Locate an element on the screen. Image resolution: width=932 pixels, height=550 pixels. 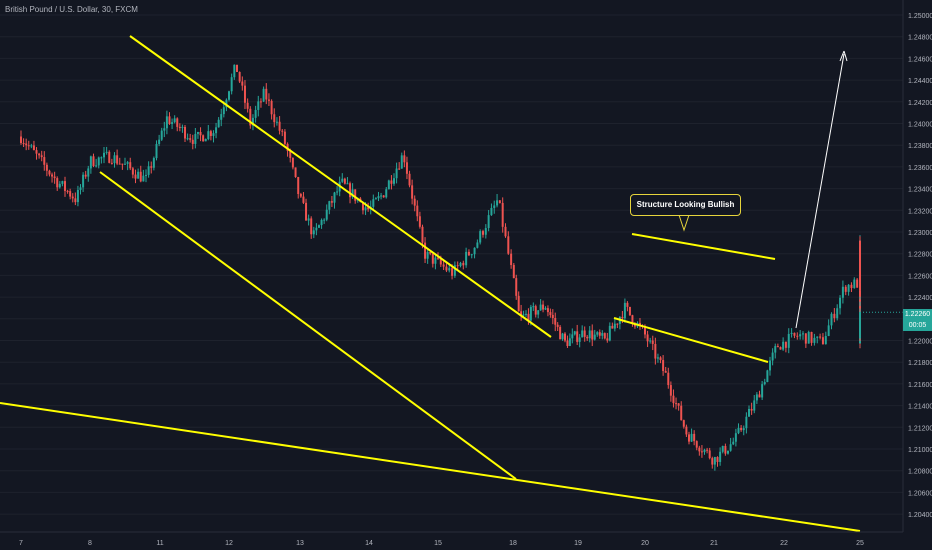
price-tick-label: 1.23800 is located at coordinates (920, 146).